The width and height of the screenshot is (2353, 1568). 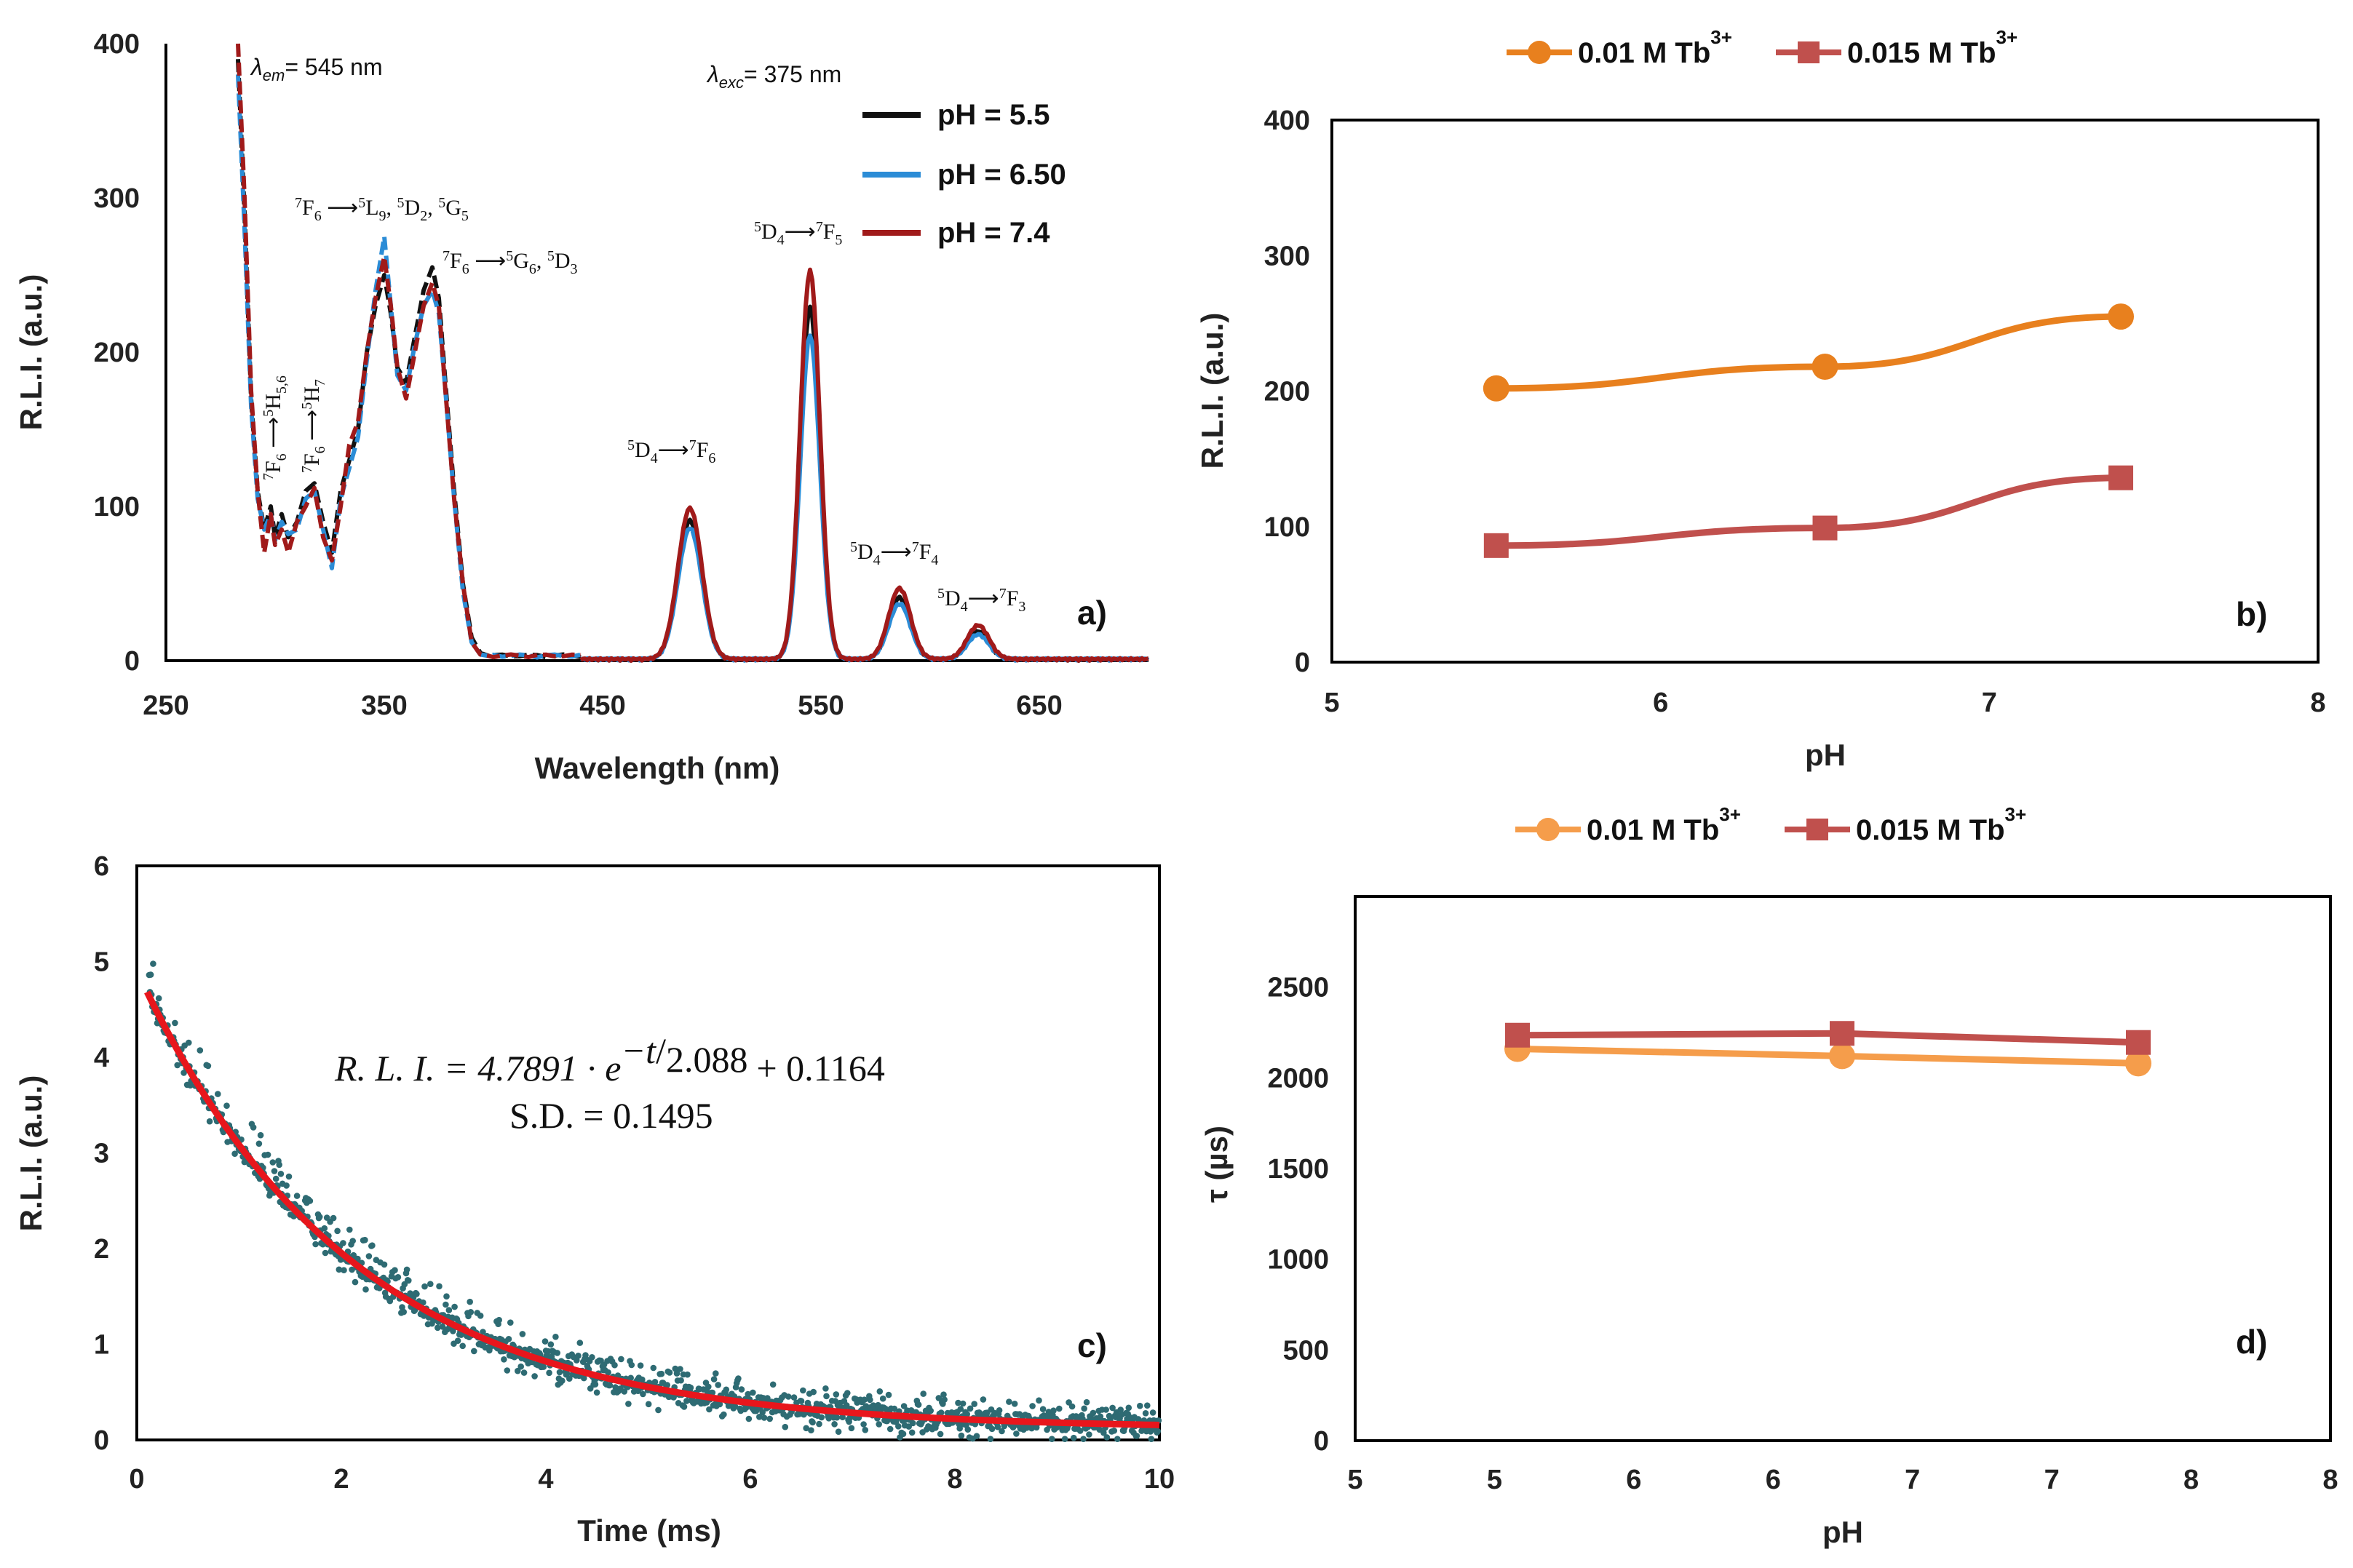 I want to click on panel-b-label: b), so click(x=2251, y=614).